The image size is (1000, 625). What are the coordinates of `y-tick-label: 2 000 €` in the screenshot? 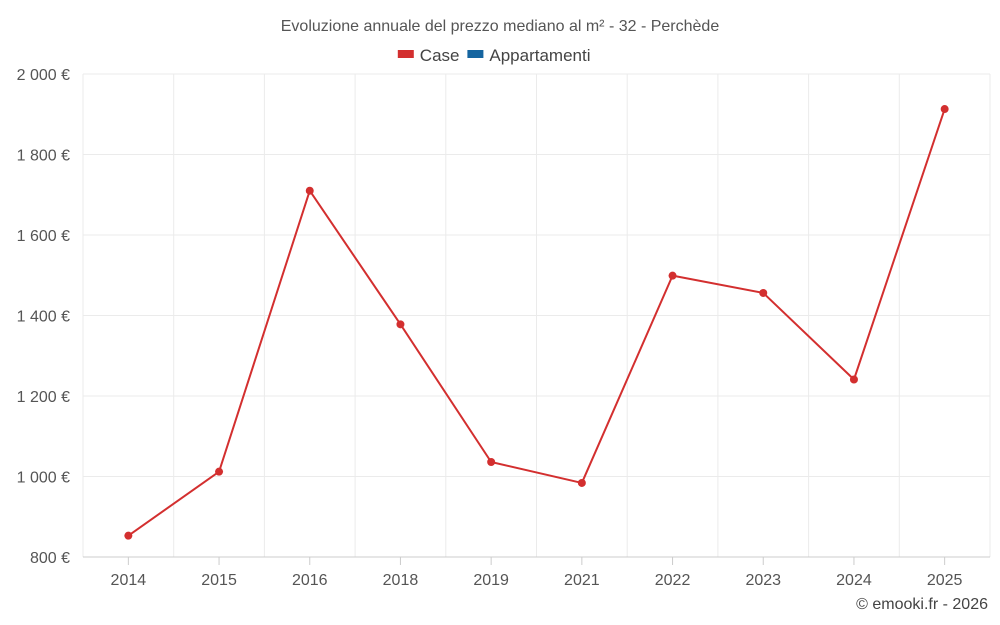 It's located at (43, 75).